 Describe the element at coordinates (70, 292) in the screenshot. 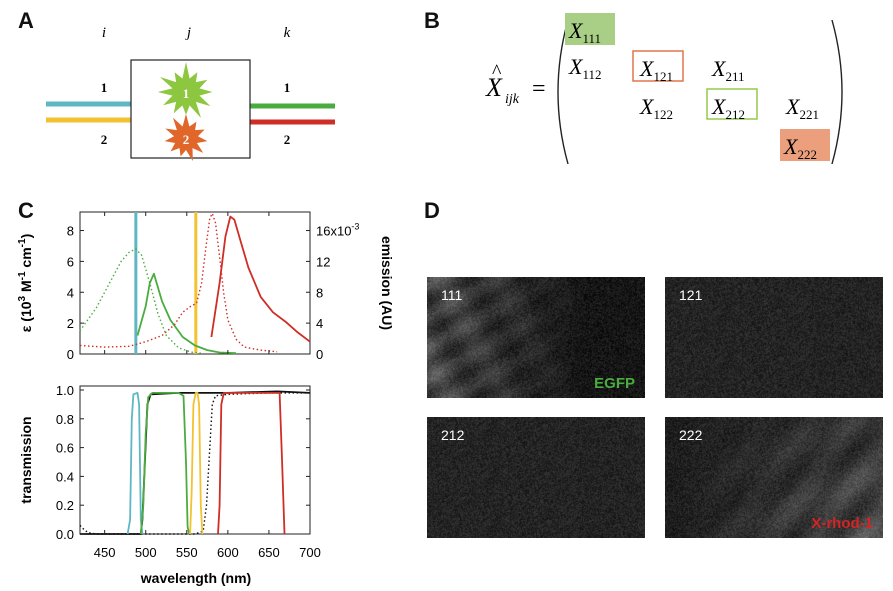

I see `left-tick-label: 4` at that location.